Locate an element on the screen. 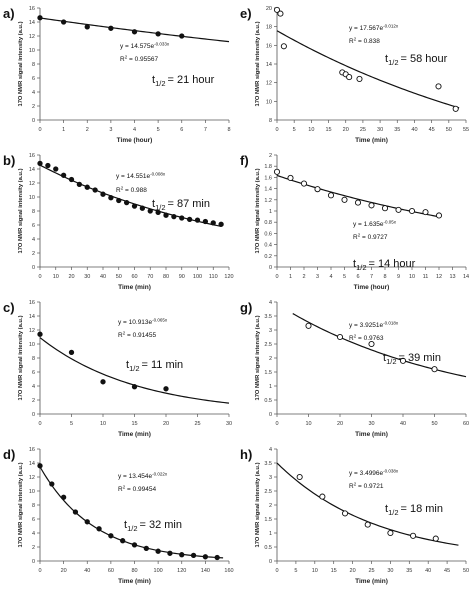 The height and width of the screenshot is (593, 474). x-tick-label: 4 is located at coordinates (134, 130).